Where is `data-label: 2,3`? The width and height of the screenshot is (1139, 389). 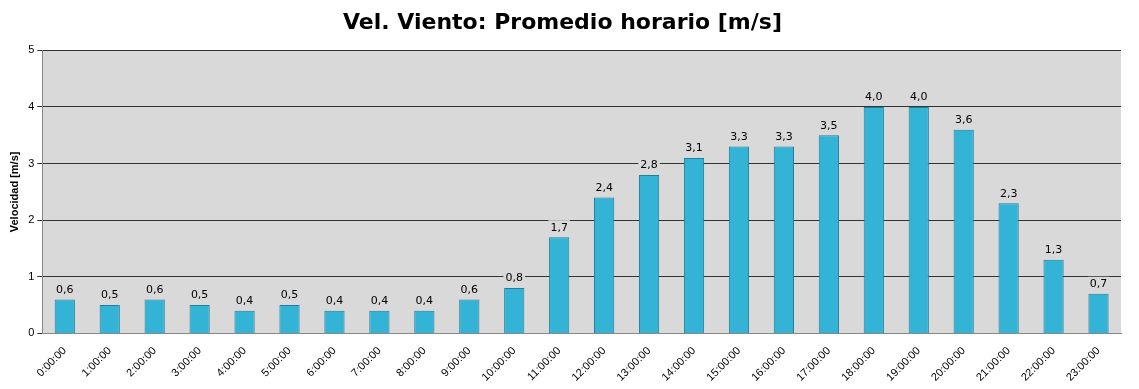
data-label: 2,3 is located at coordinates (1008, 193).